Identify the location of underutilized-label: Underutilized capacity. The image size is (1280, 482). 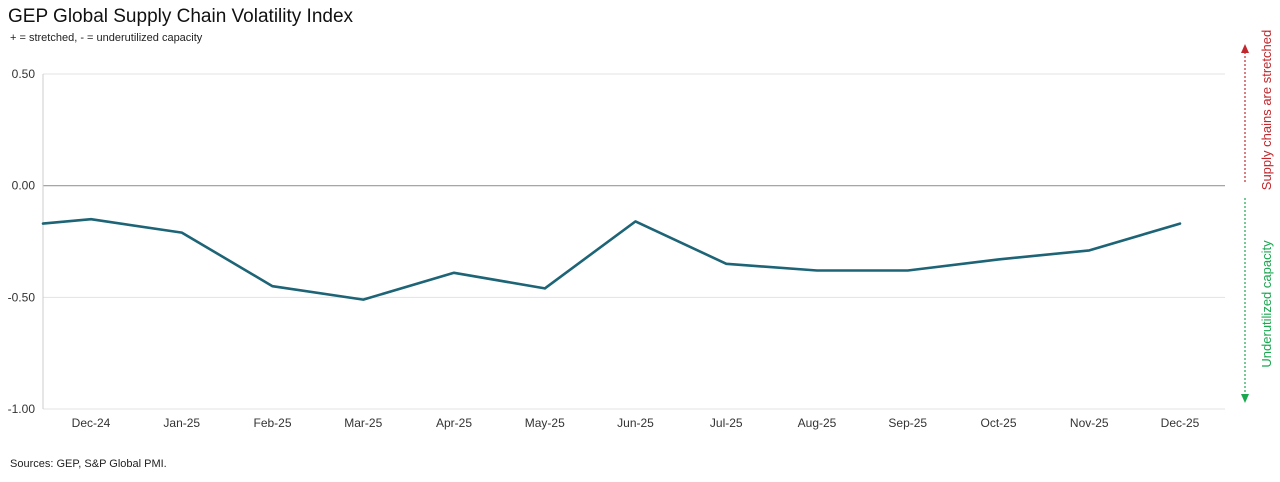
(1266, 304).